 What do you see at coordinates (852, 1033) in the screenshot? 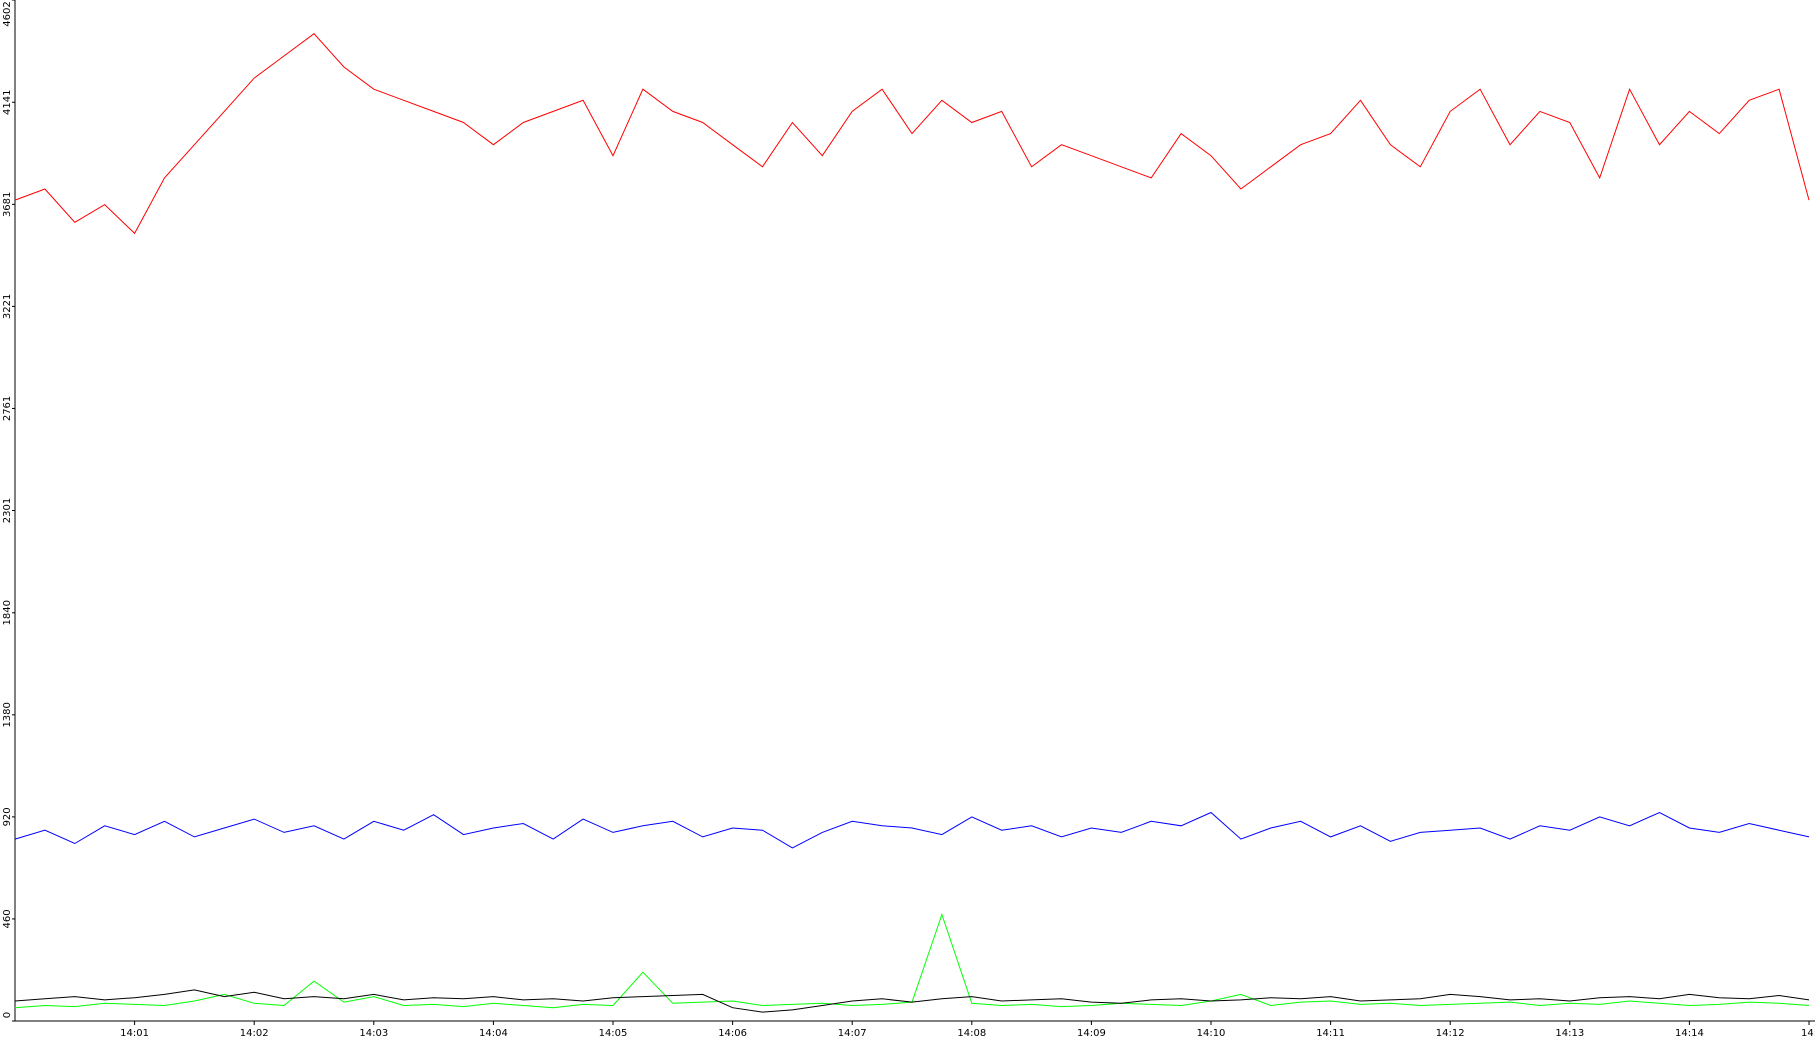
I see `x-tick-label: 14:07` at bounding box center [852, 1033].